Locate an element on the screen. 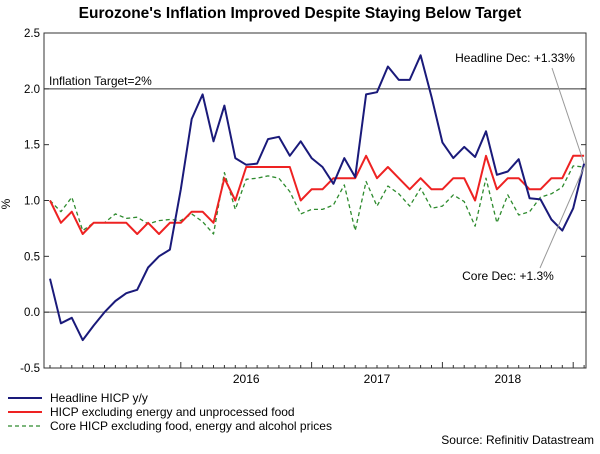  y-tick-label: 2.0 is located at coordinates (32, 90).